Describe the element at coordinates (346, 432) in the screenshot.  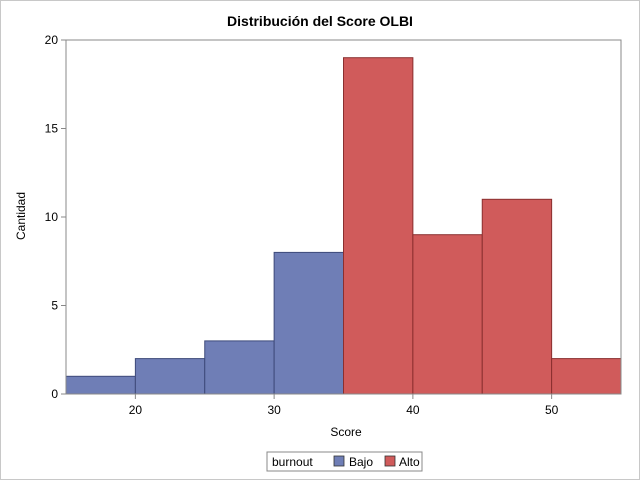
I see `x-axis-label: Score` at that location.